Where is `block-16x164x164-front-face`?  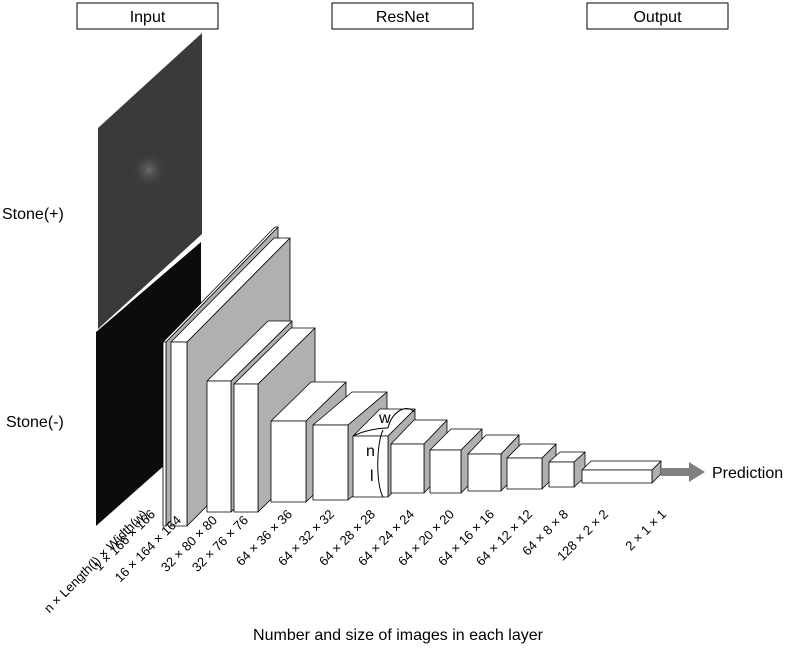 block-16x164x164-front-face is located at coordinates (179, 434).